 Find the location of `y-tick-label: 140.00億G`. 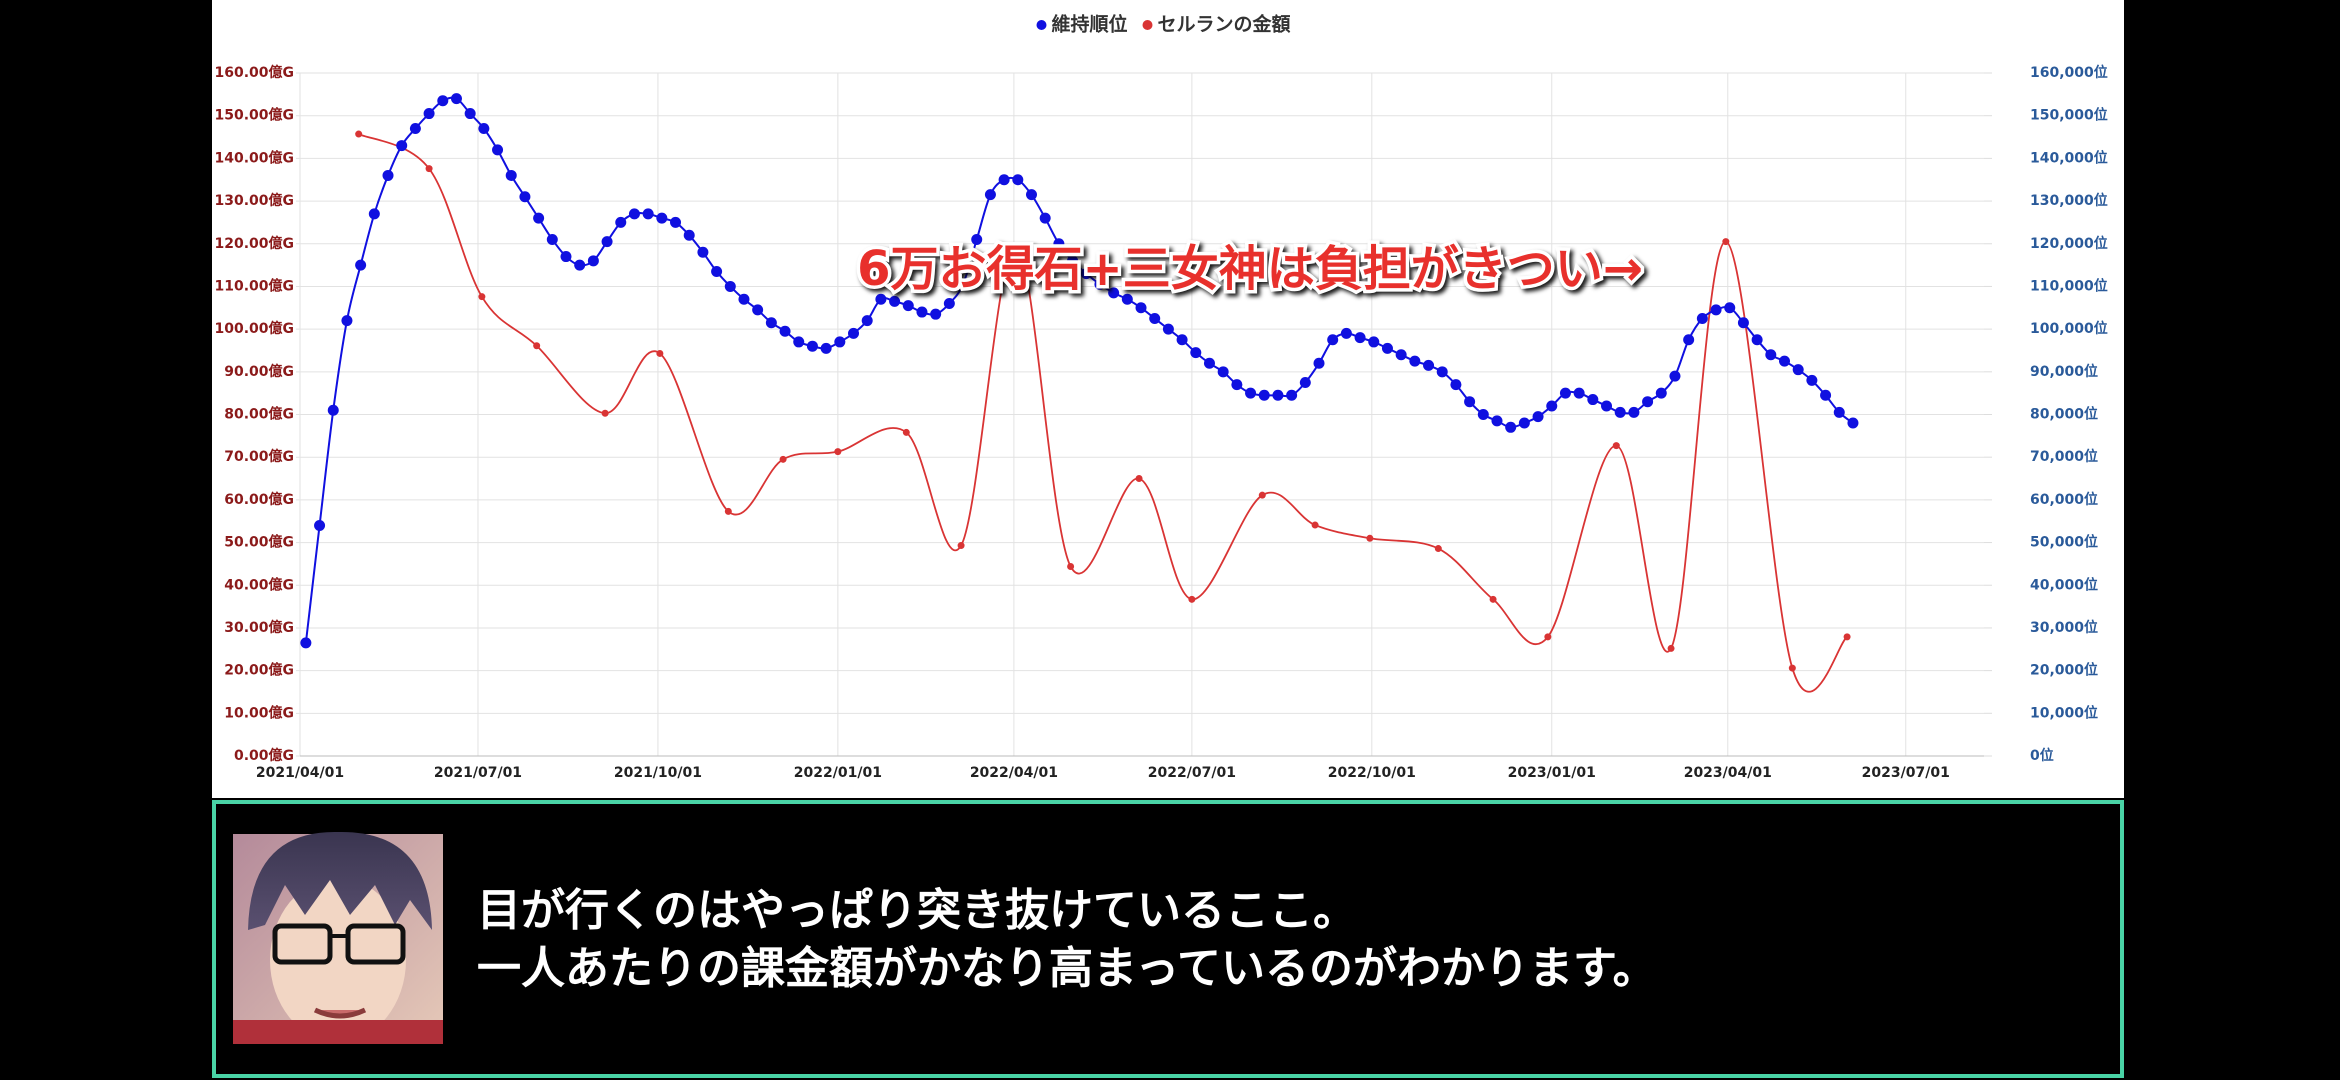

y-tick-label: 140.00億G is located at coordinates (254, 157).